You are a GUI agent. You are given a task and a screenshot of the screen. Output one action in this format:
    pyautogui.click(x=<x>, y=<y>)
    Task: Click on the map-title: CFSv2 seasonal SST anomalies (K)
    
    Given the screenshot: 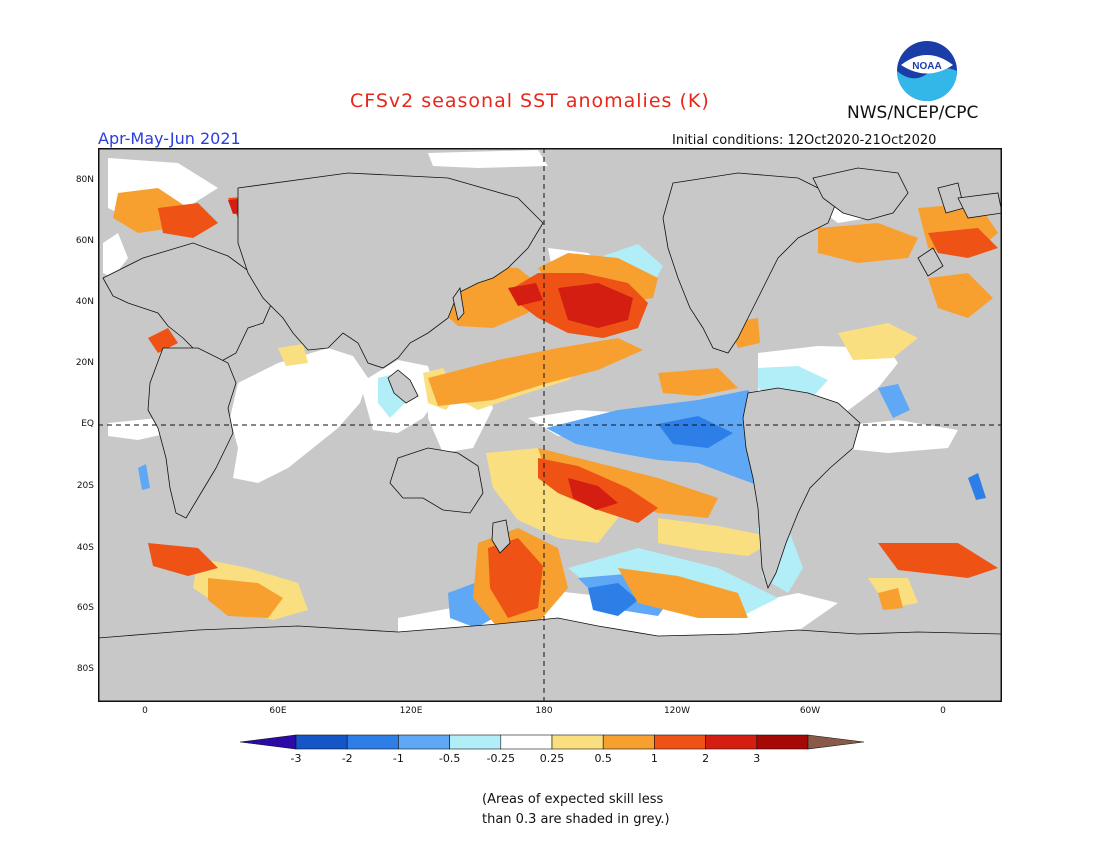 What is the action you would take?
    pyautogui.click(x=530, y=101)
    